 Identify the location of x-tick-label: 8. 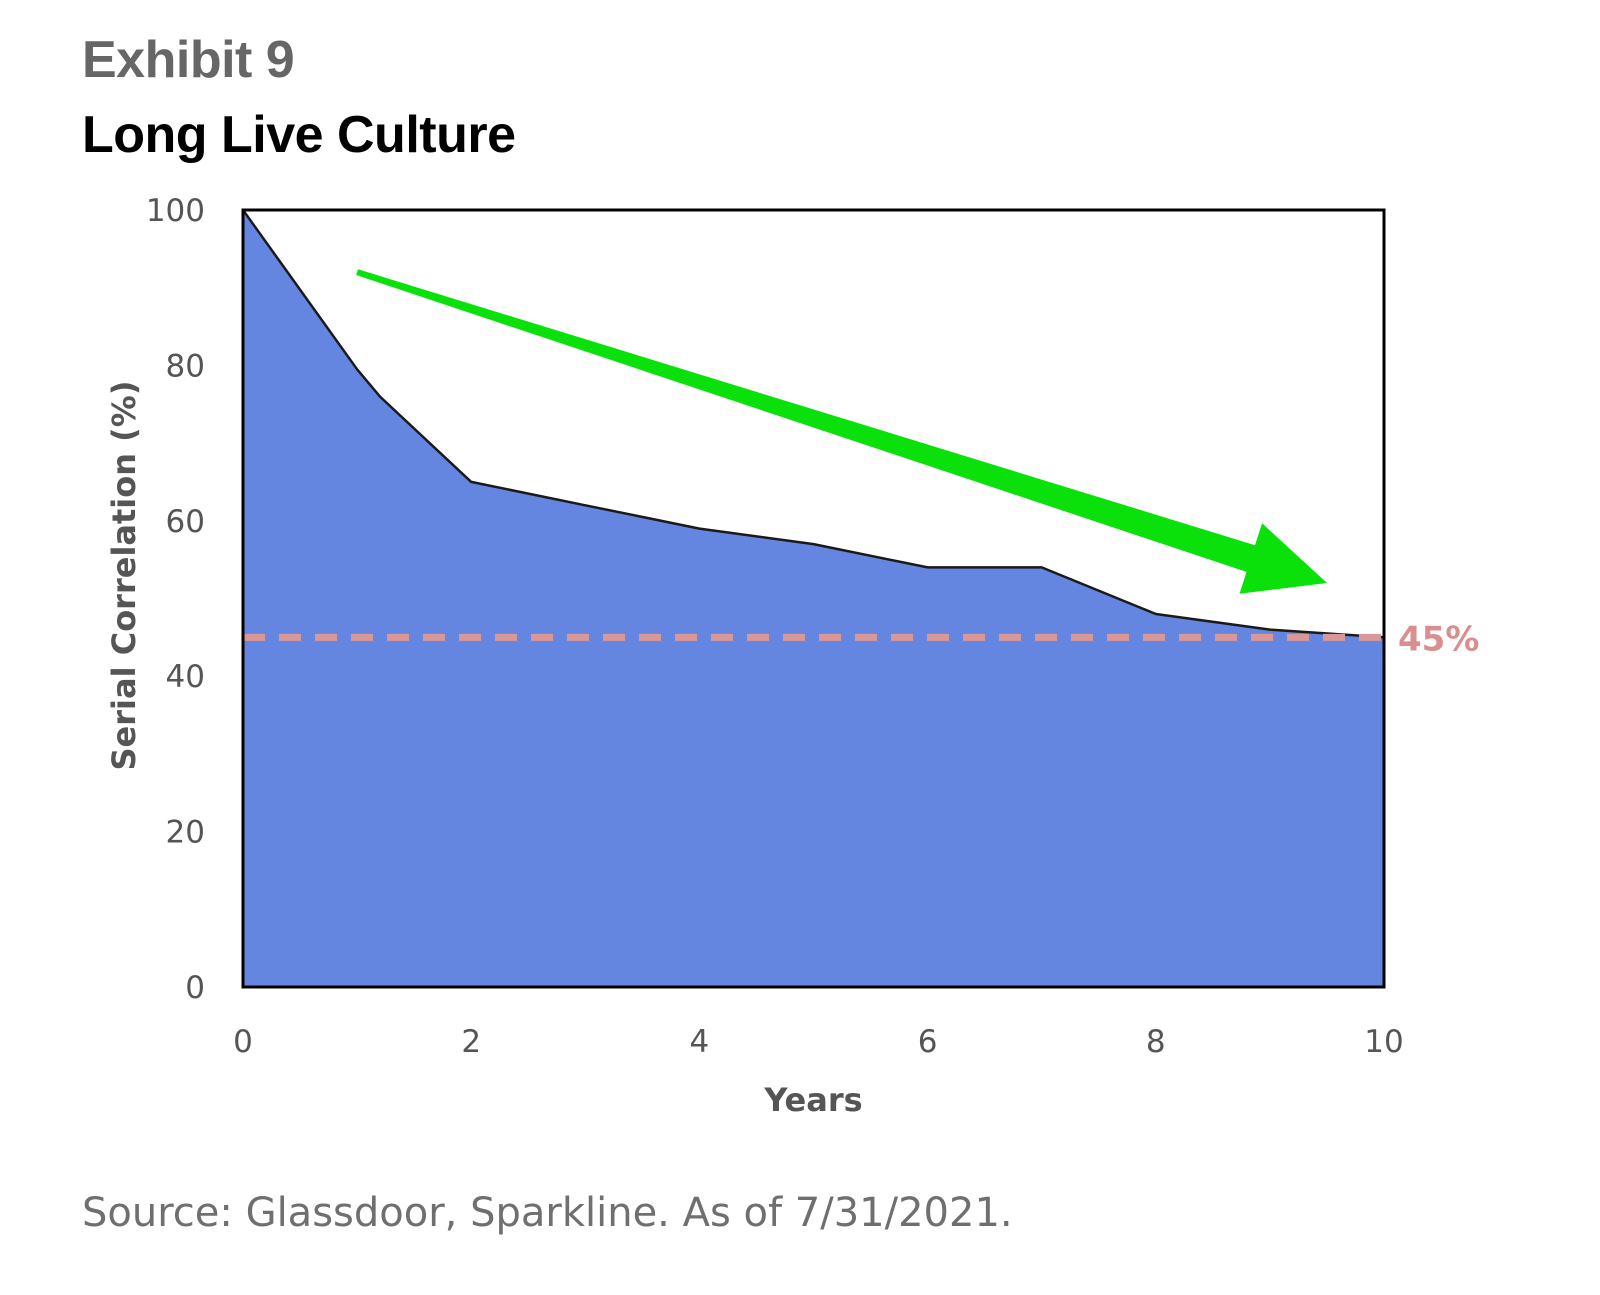
(1156, 1042).